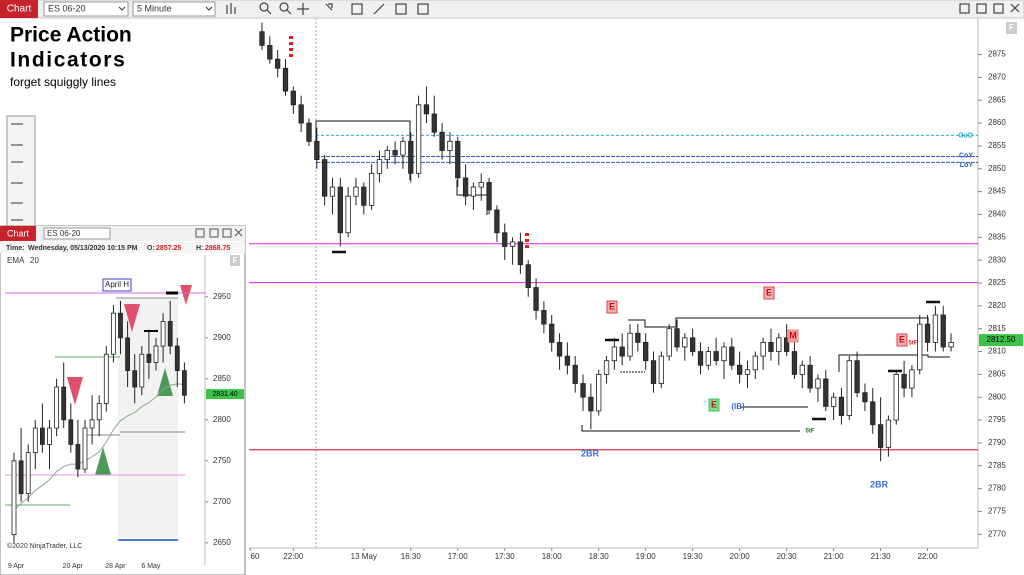  Describe the element at coordinates (965, 135) in the screenshot. I see `level-label: OoD` at that location.